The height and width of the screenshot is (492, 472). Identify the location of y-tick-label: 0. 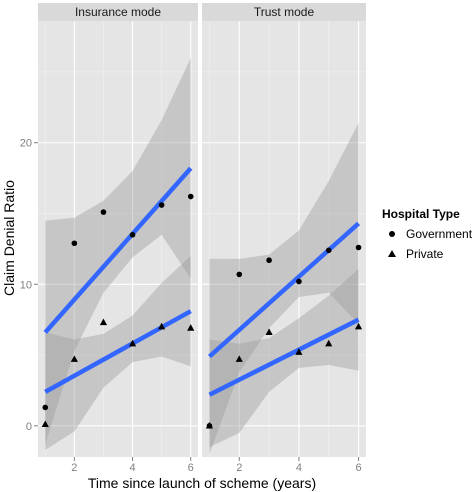
(29, 427).